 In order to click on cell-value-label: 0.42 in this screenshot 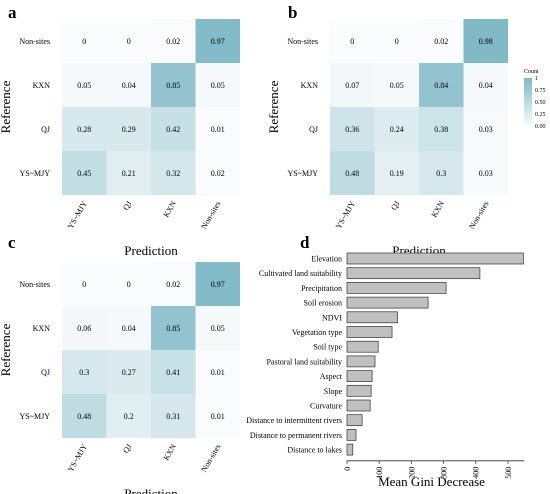, I will do `click(173, 129)`.